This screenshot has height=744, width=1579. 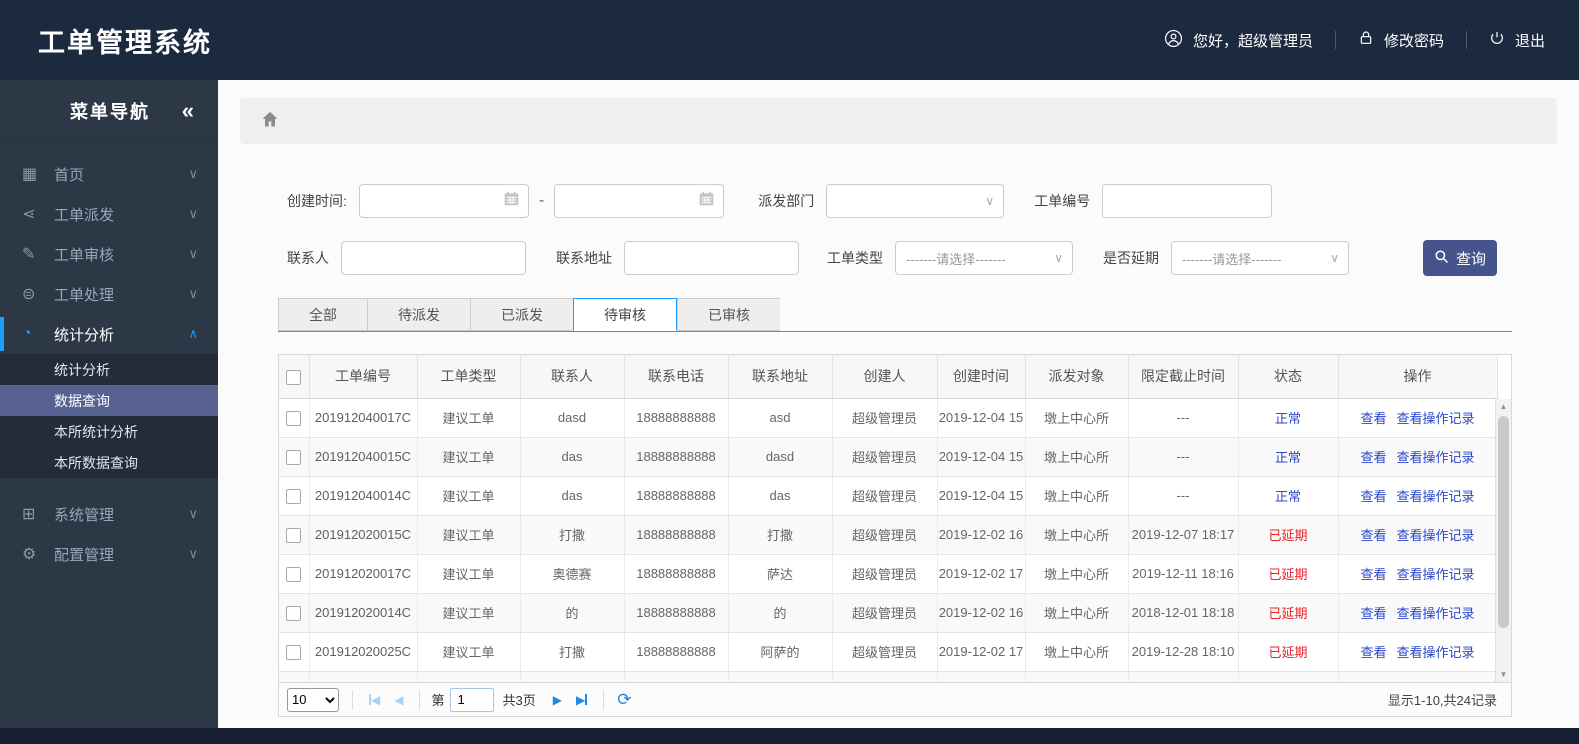 I want to click on scroll-up-icon: ▲, so click(x=1503, y=406).